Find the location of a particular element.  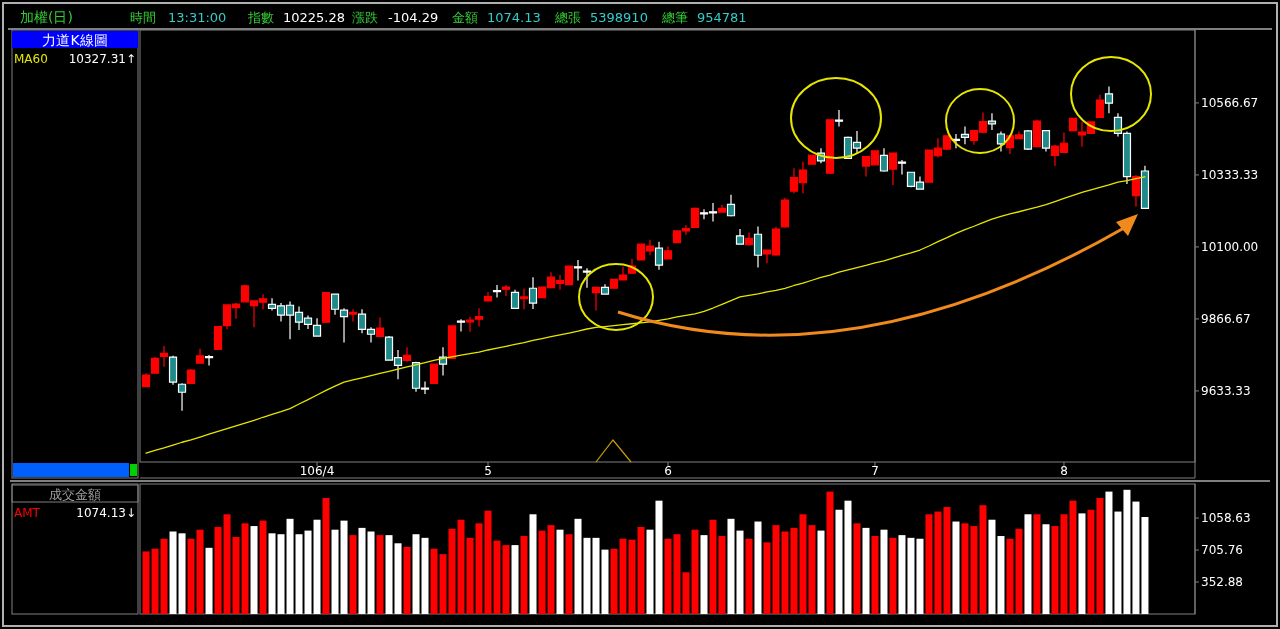

text: -104.29 is located at coordinates (413, 17).